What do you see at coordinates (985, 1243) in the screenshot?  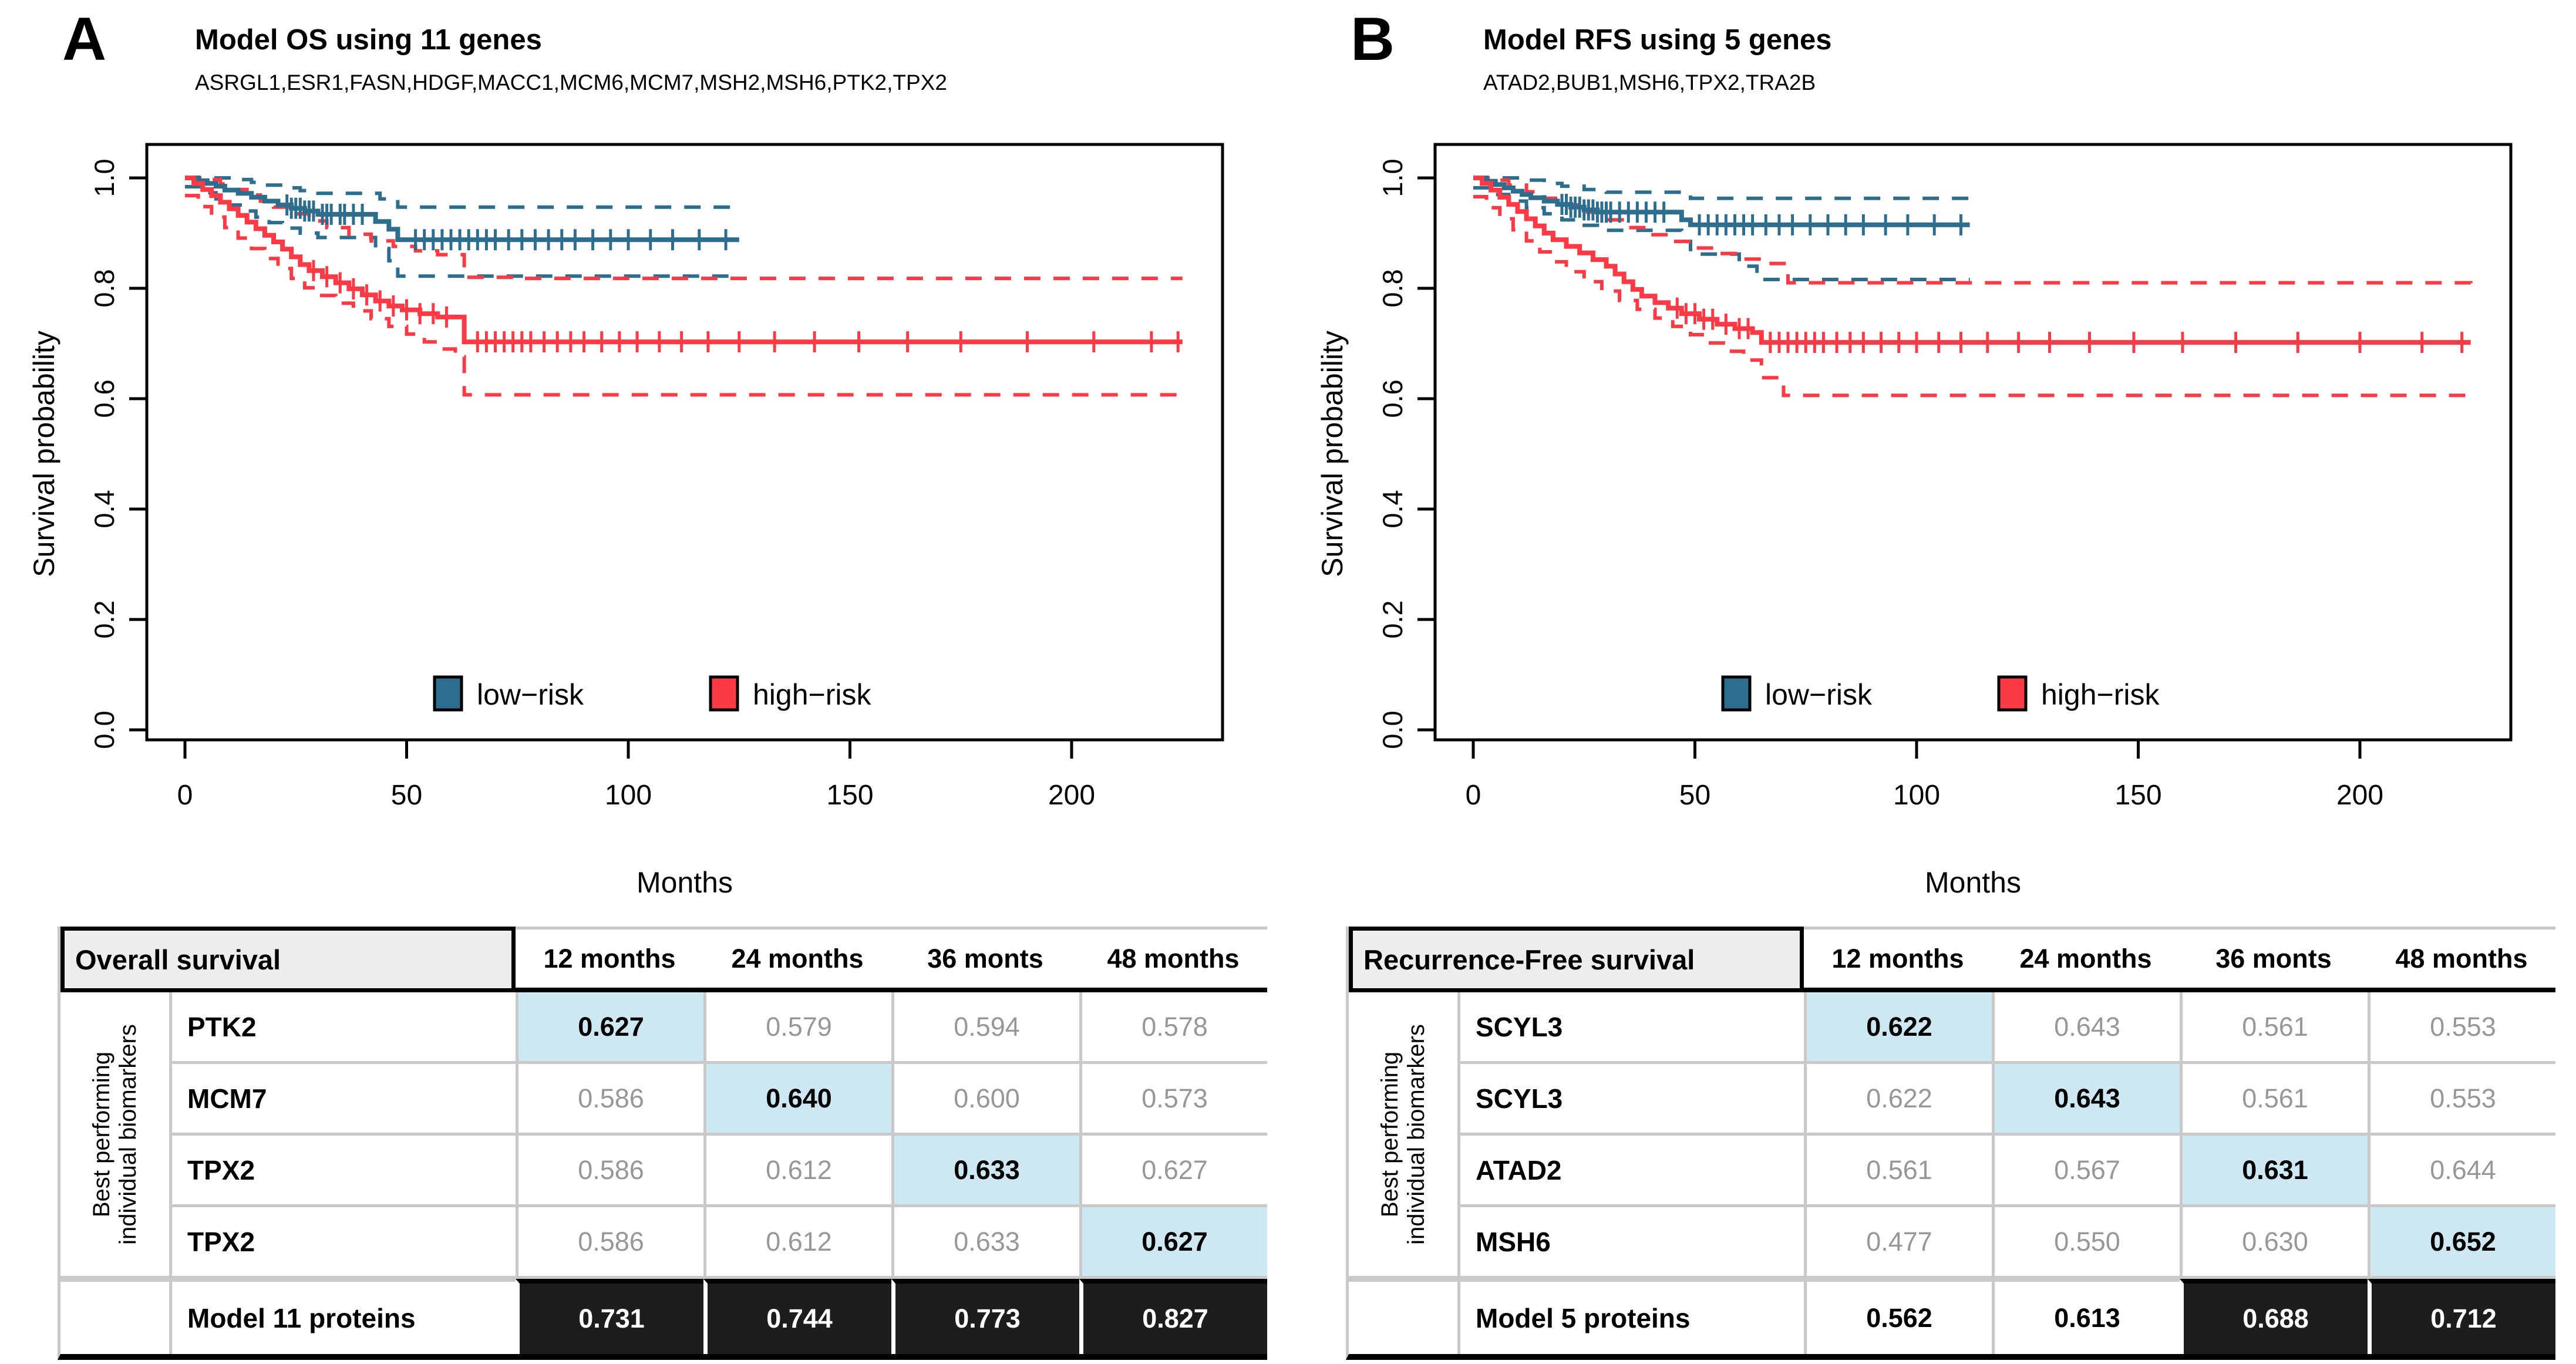 I see `auc-value: 0.633` at bounding box center [985, 1243].